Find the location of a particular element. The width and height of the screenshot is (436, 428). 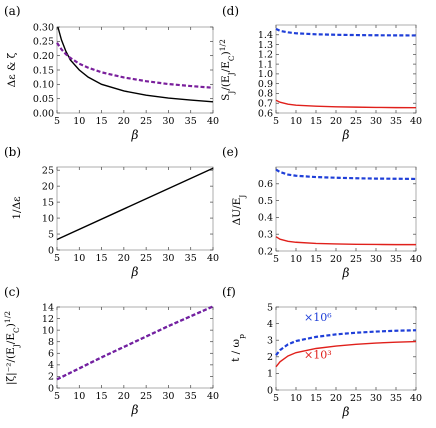

y-tick-label: 1.0 is located at coordinates (265, 74).